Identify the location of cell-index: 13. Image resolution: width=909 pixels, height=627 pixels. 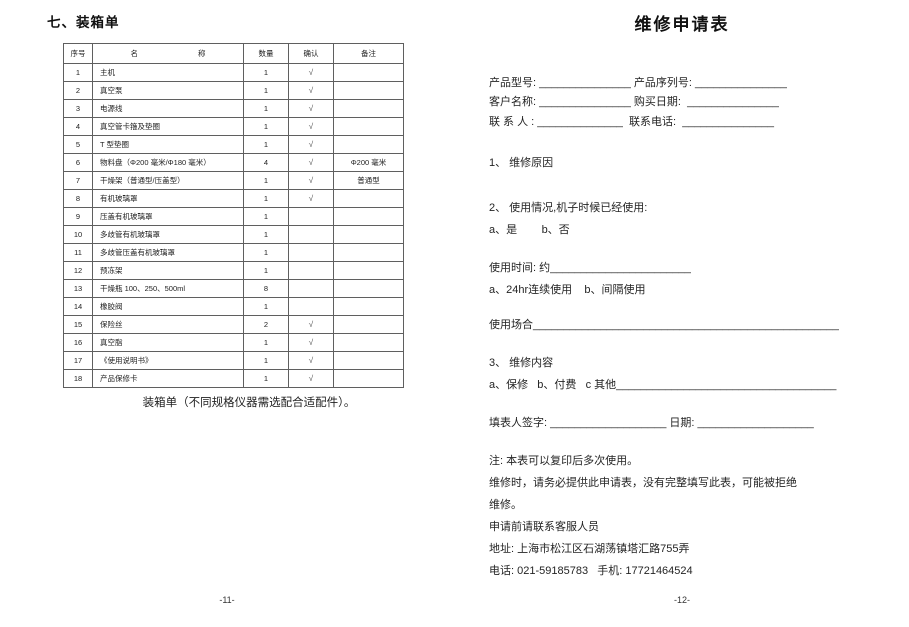
(78, 288).